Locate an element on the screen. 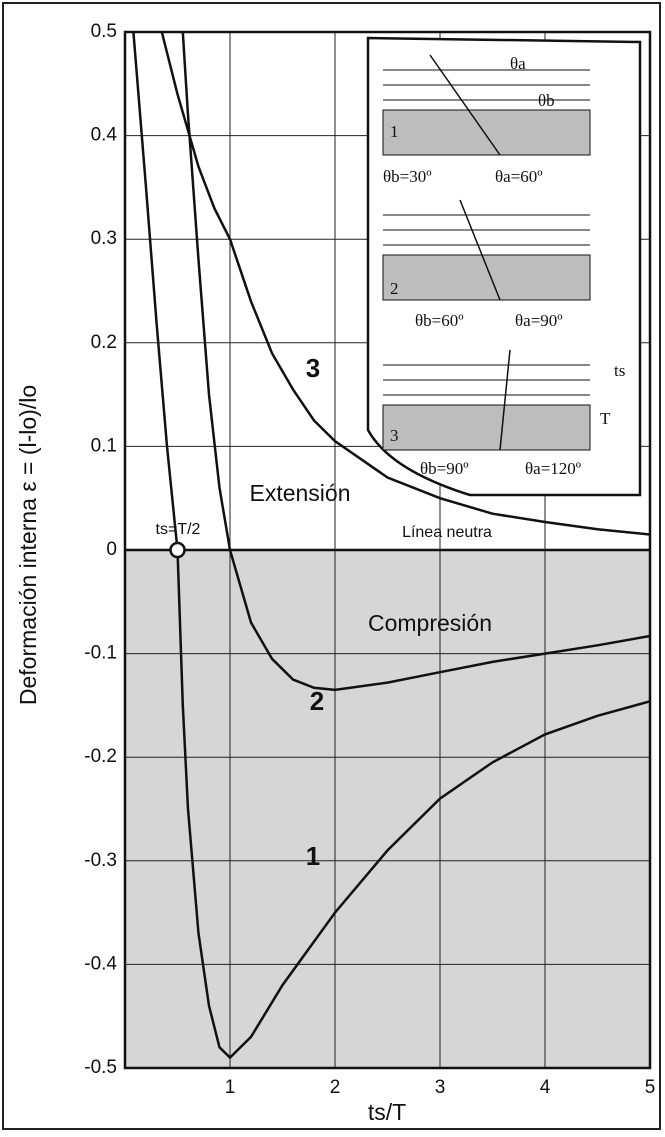 This screenshot has height=1137, width=665. y-tick-label: 0.2 is located at coordinates (104, 342).